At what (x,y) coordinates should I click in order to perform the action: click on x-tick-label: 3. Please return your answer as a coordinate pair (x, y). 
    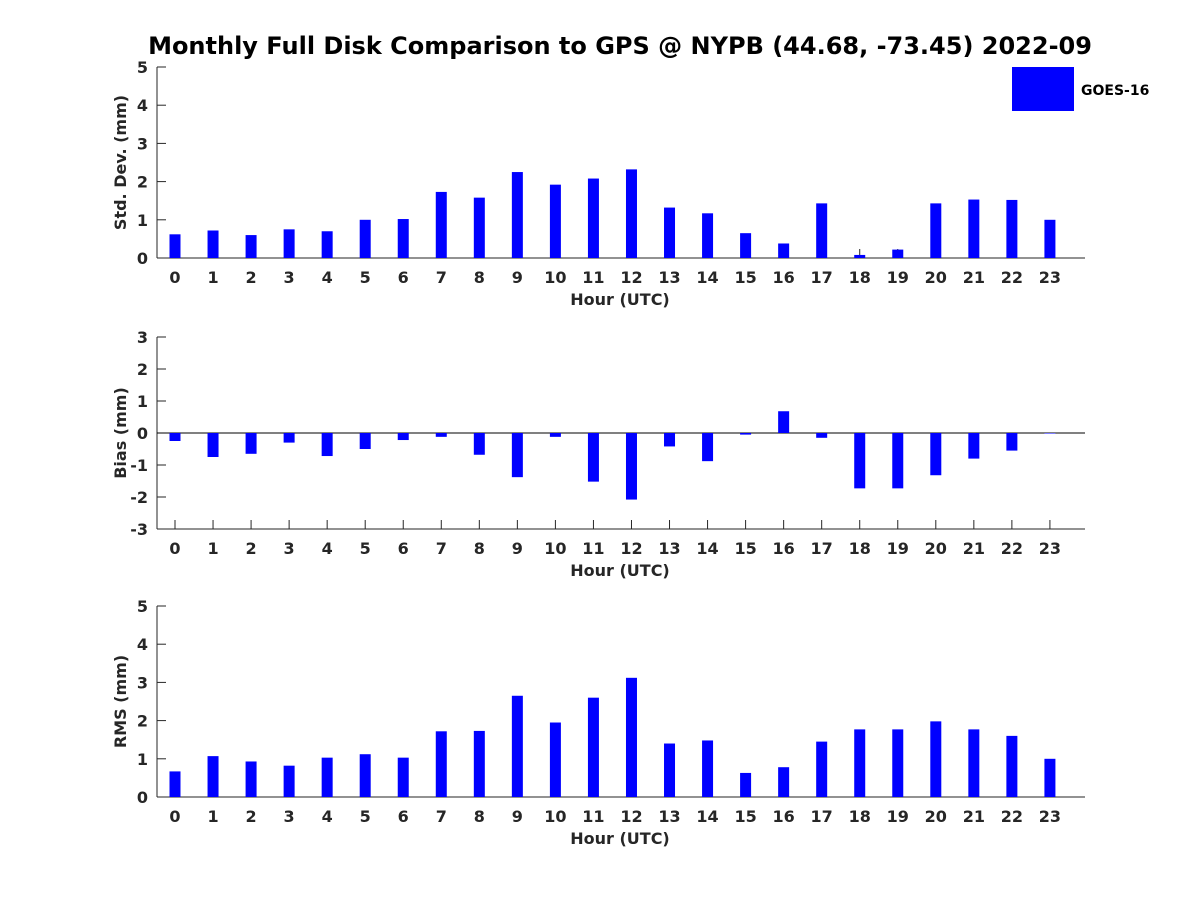
    Looking at the image, I should click on (289, 548).